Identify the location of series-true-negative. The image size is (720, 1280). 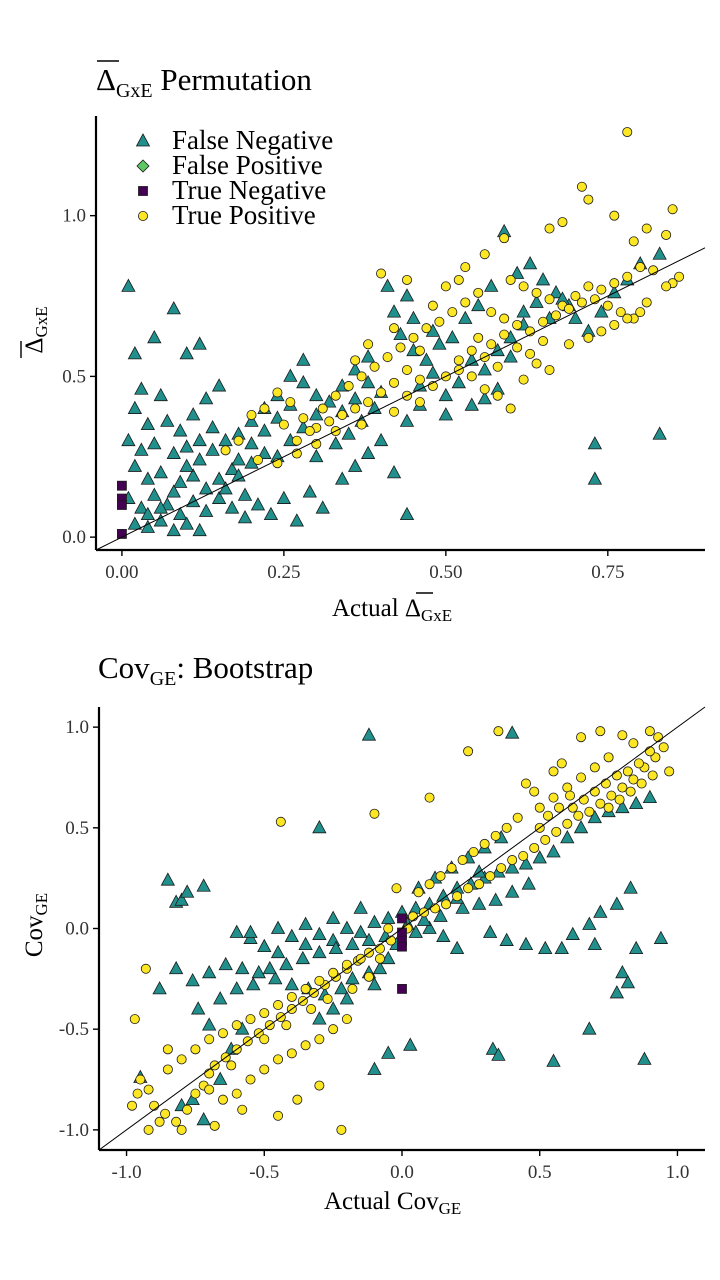
(122, 509).